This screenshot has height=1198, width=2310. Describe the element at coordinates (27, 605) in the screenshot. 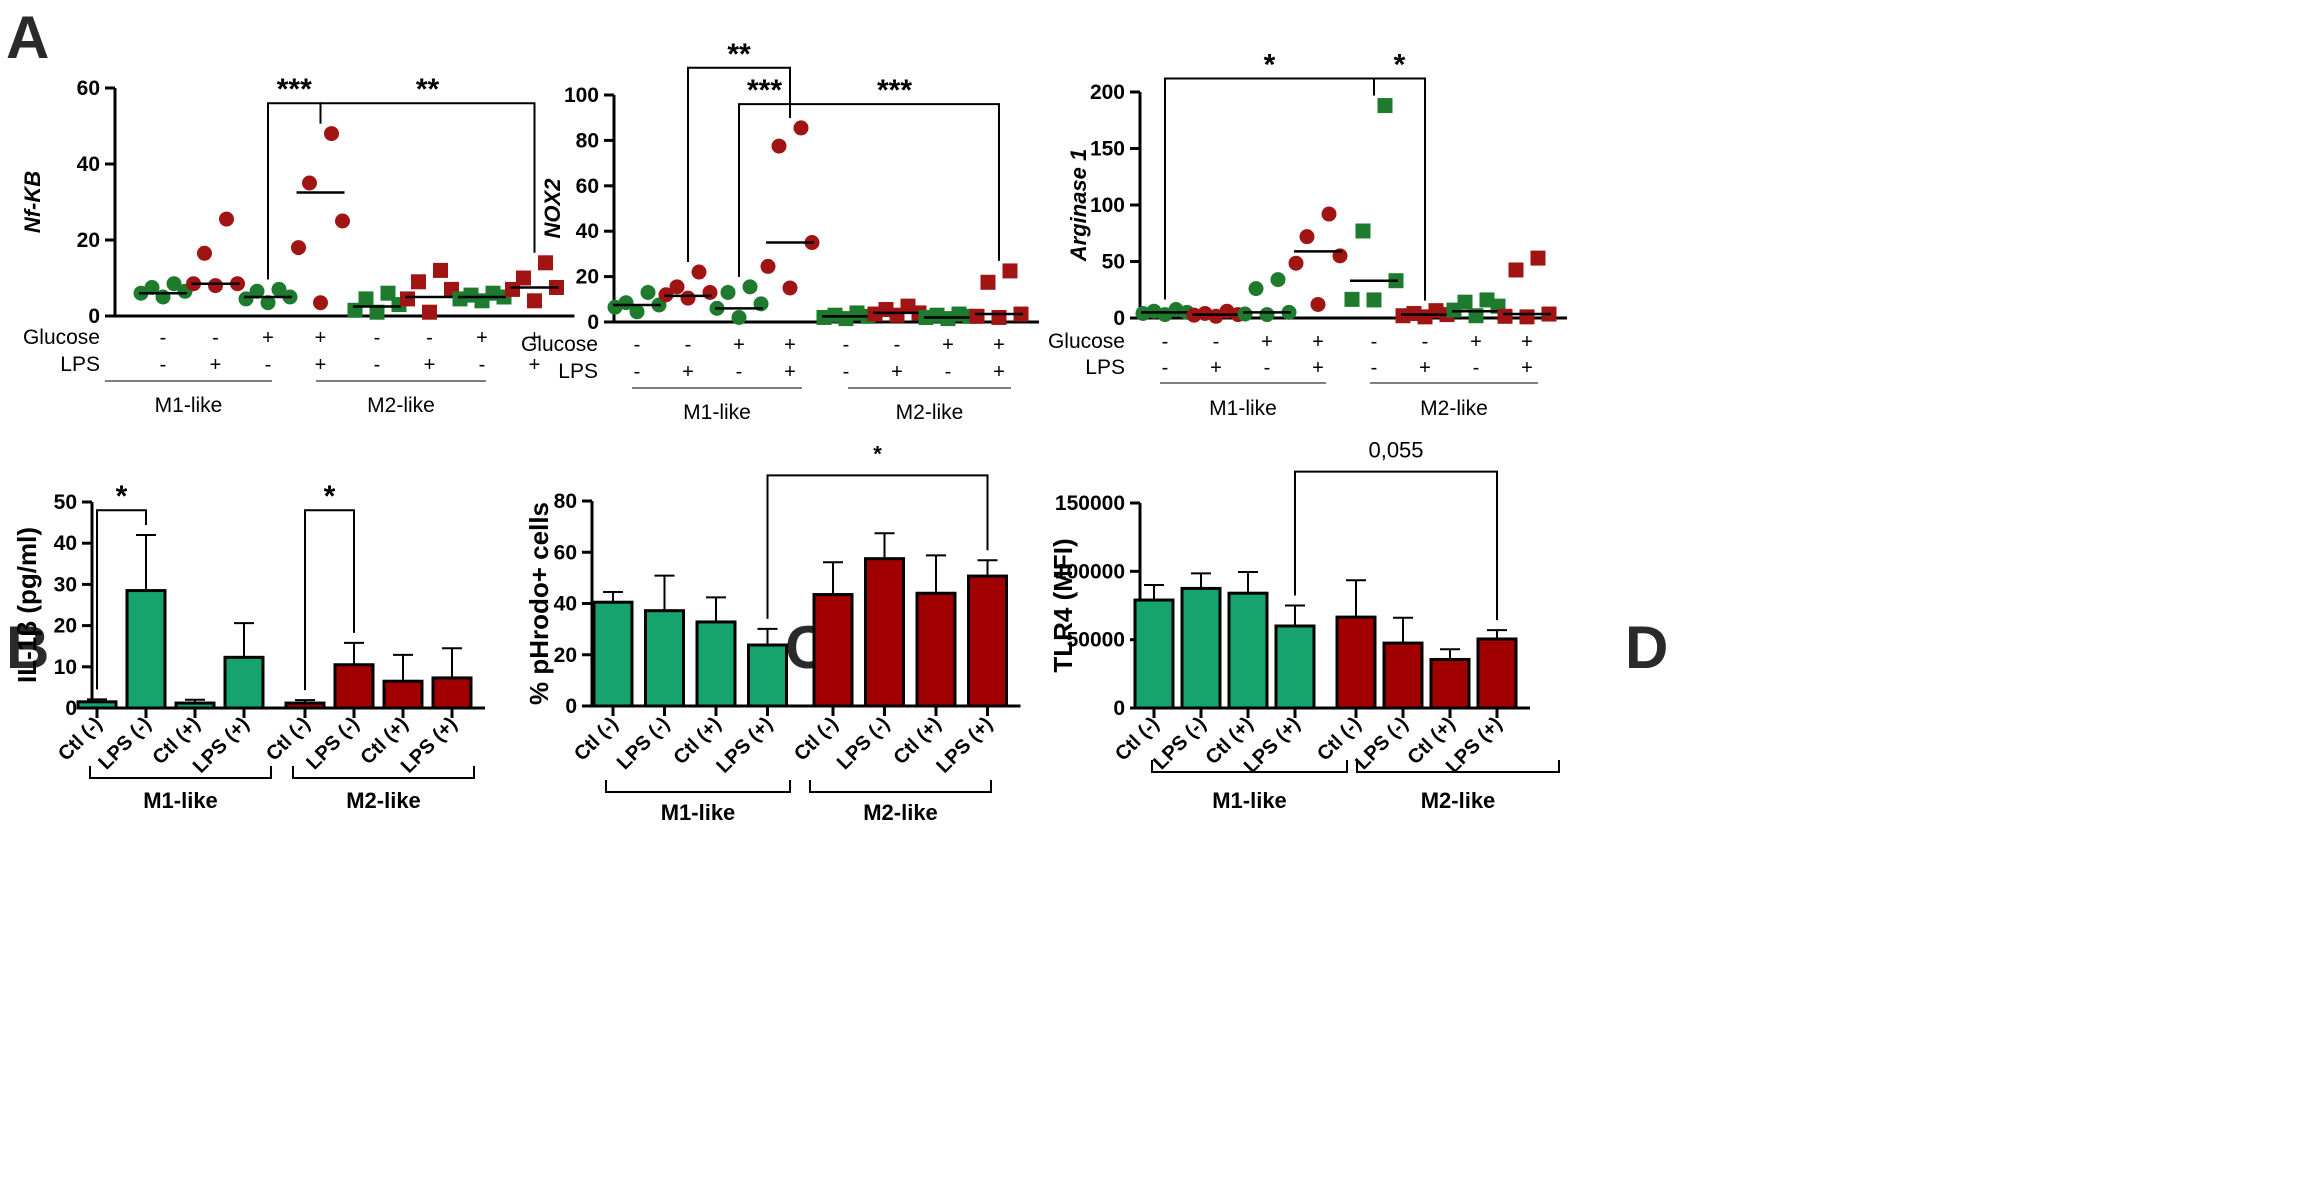

I see `y-axis-title: IL-1β (pg/ml)` at that location.